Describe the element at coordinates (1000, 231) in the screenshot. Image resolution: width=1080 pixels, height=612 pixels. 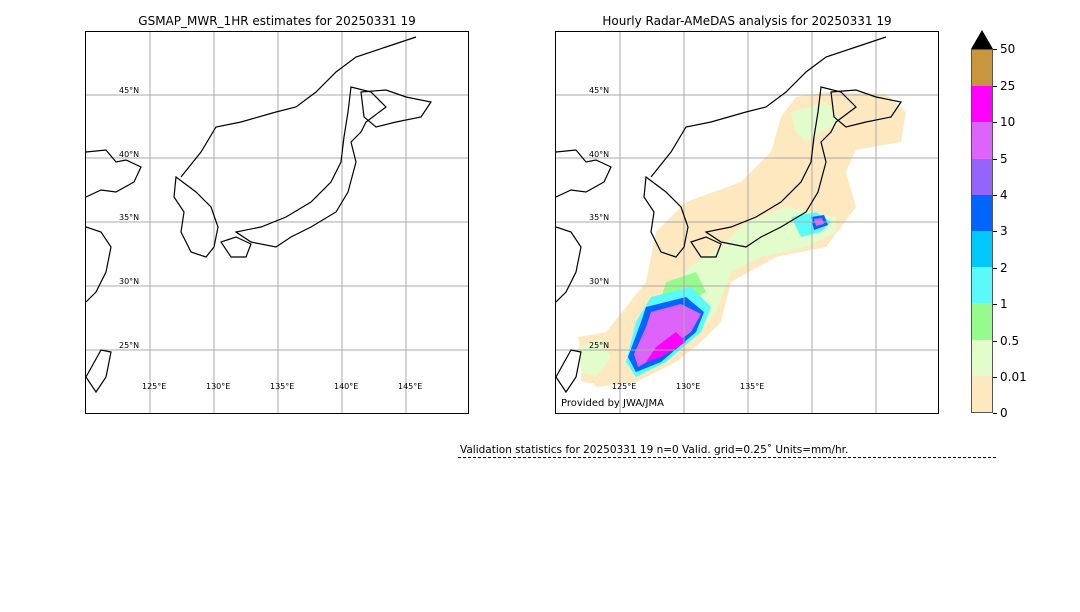
I see `colorbar-tick: 3` at that location.